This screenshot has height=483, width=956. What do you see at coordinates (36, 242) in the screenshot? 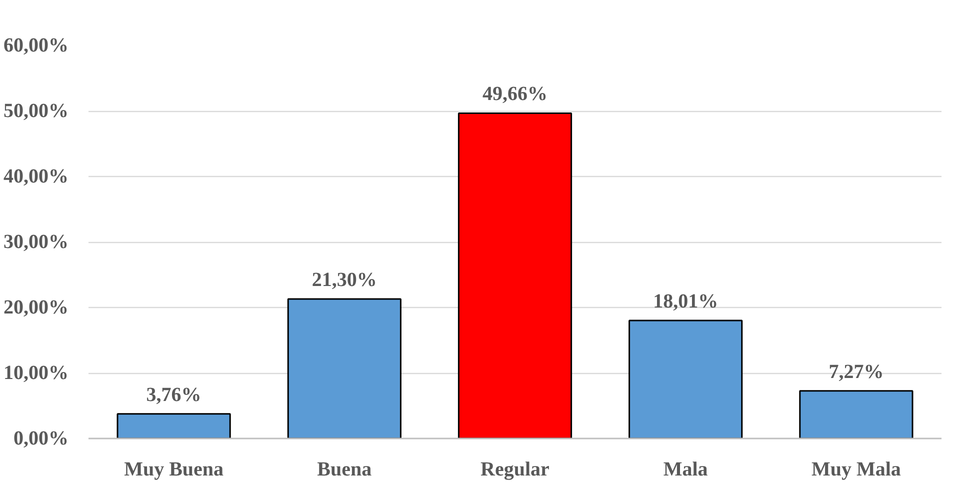
I see `y-tick-label: 30,00%` at bounding box center [36, 242].